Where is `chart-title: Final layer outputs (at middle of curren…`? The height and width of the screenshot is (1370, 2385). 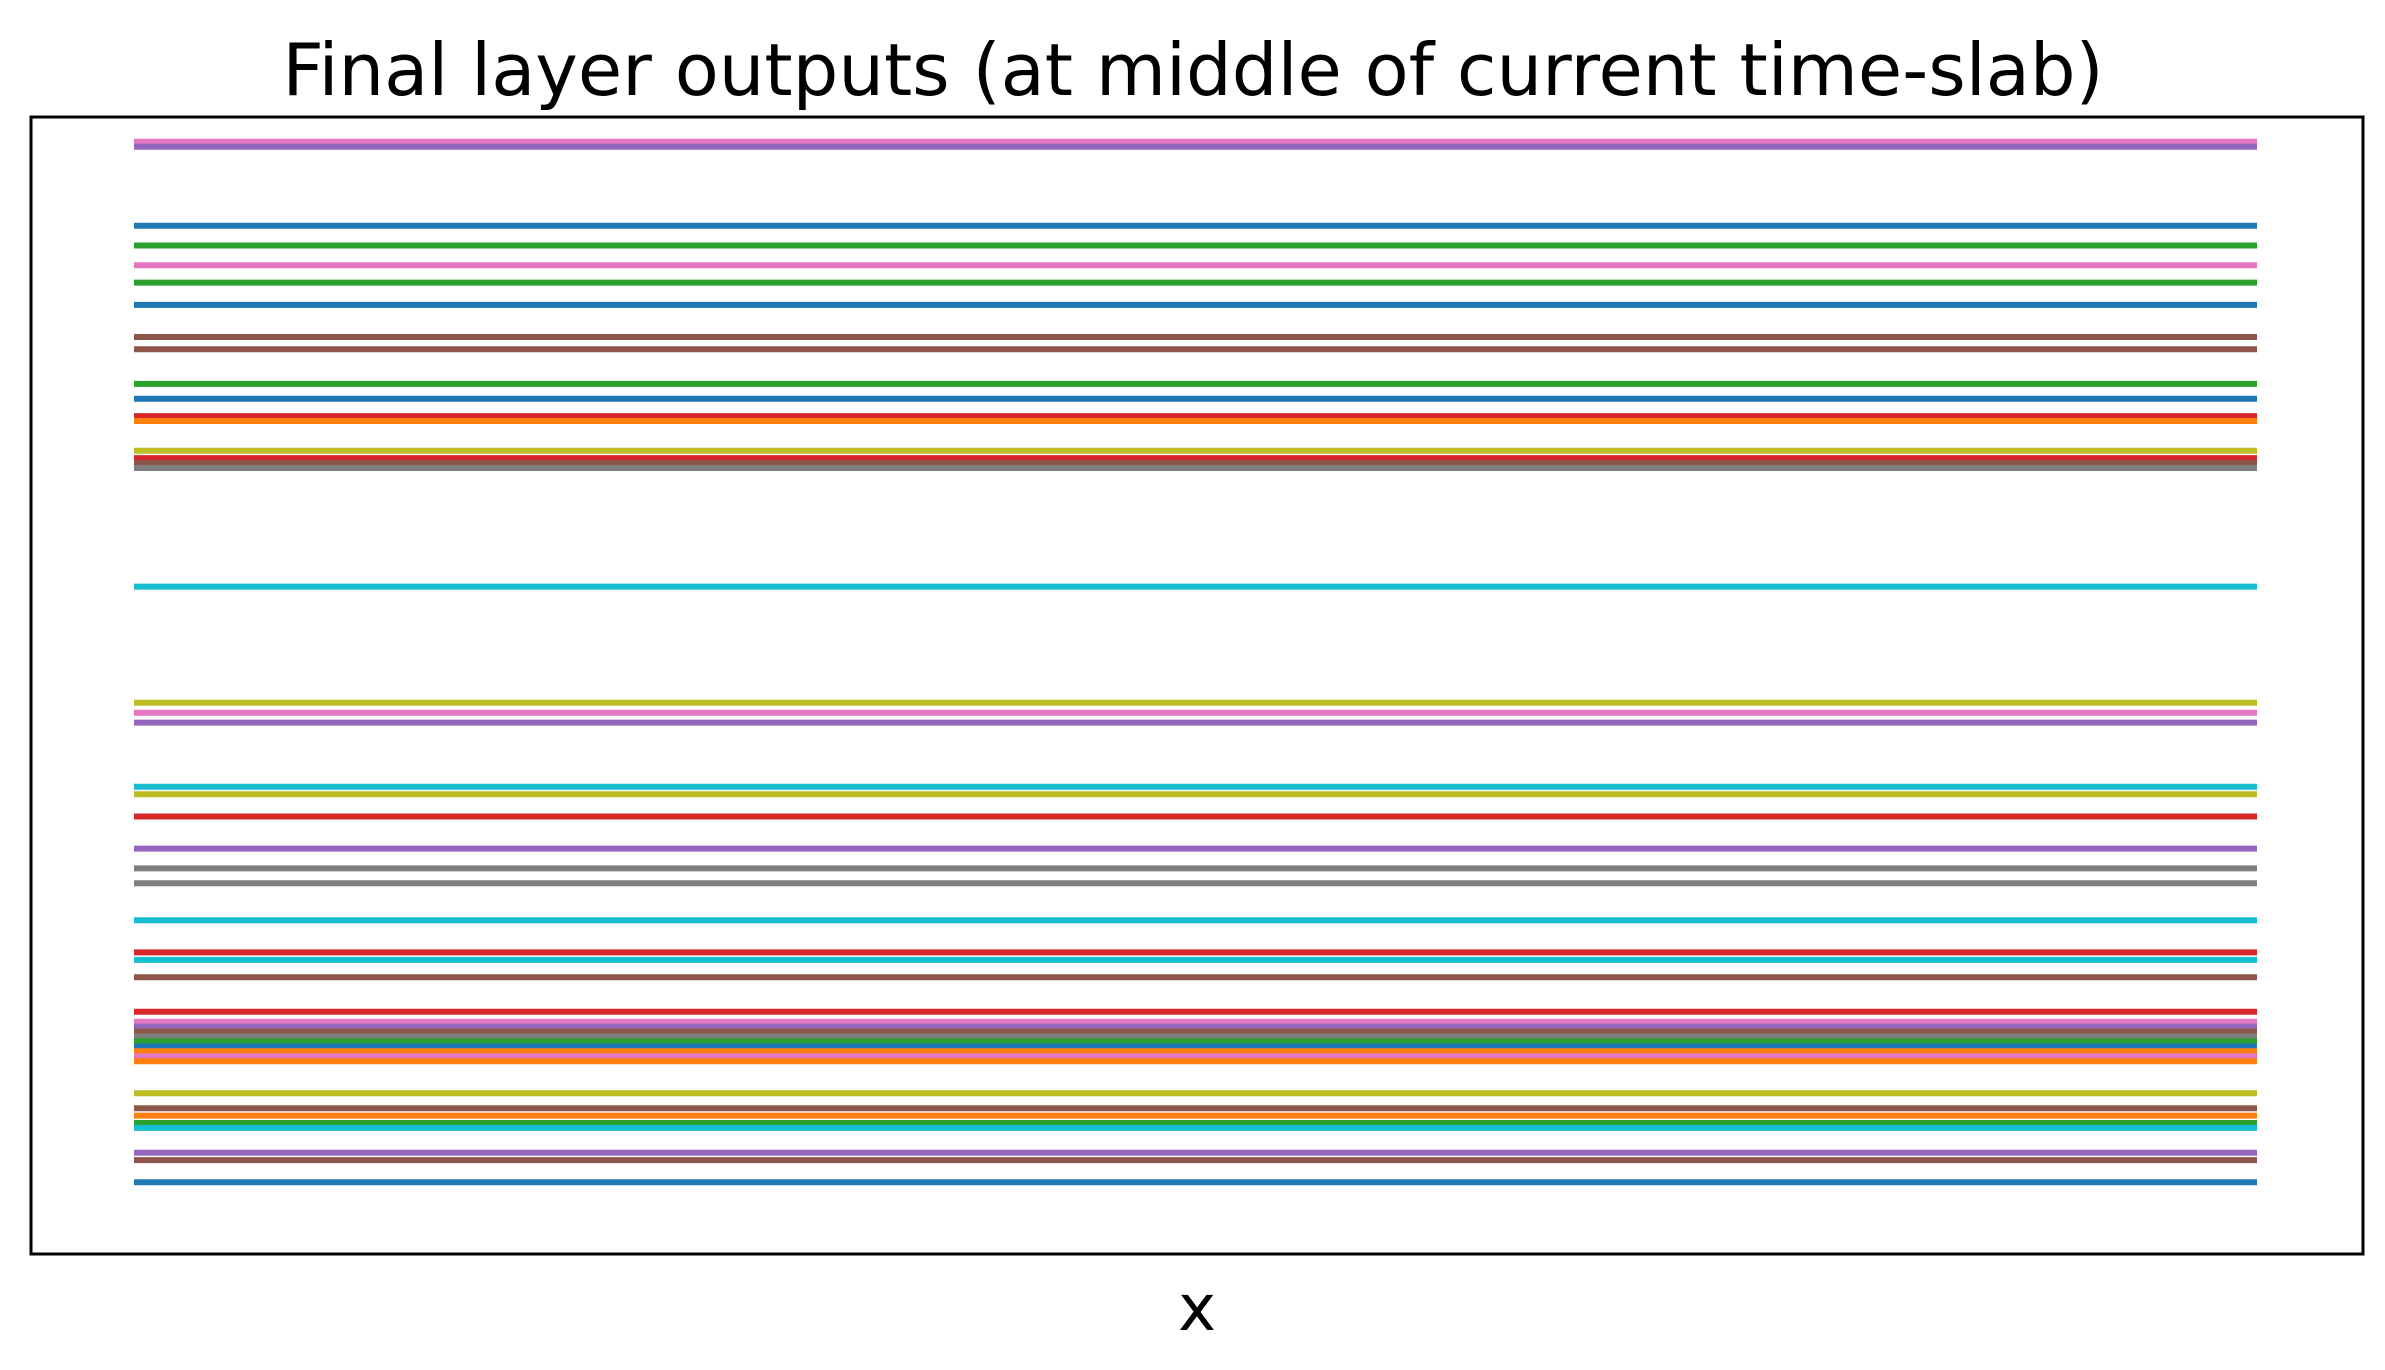
chart-title: Final layer outputs (at middle of curren… is located at coordinates (1192, 70).